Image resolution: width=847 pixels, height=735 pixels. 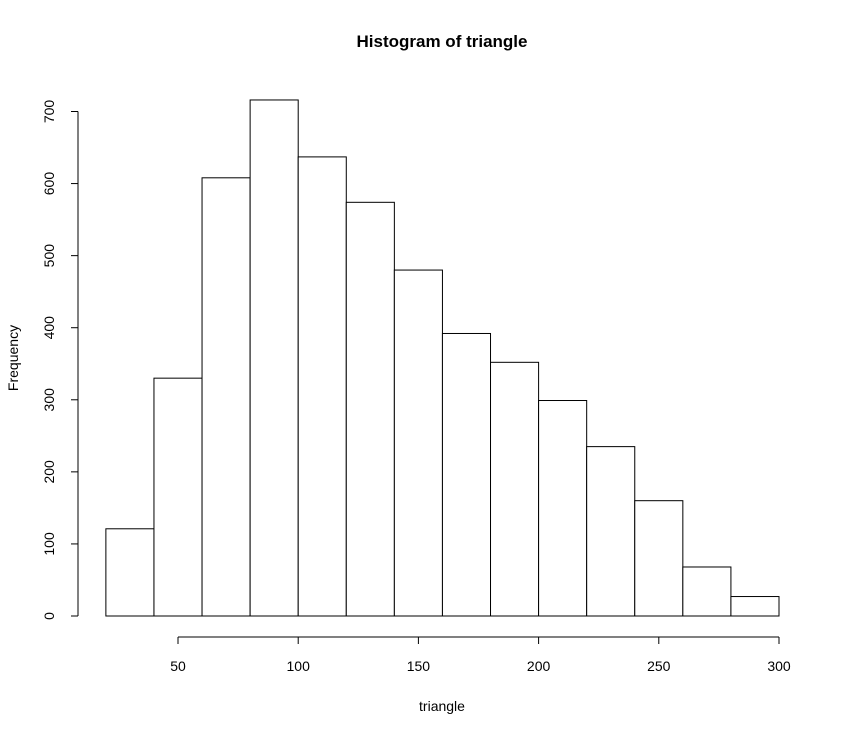 What do you see at coordinates (480, 655) in the screenshot?
I see `x-axis: 50 100 150 200 250 300` at bounding box center [480, 655].